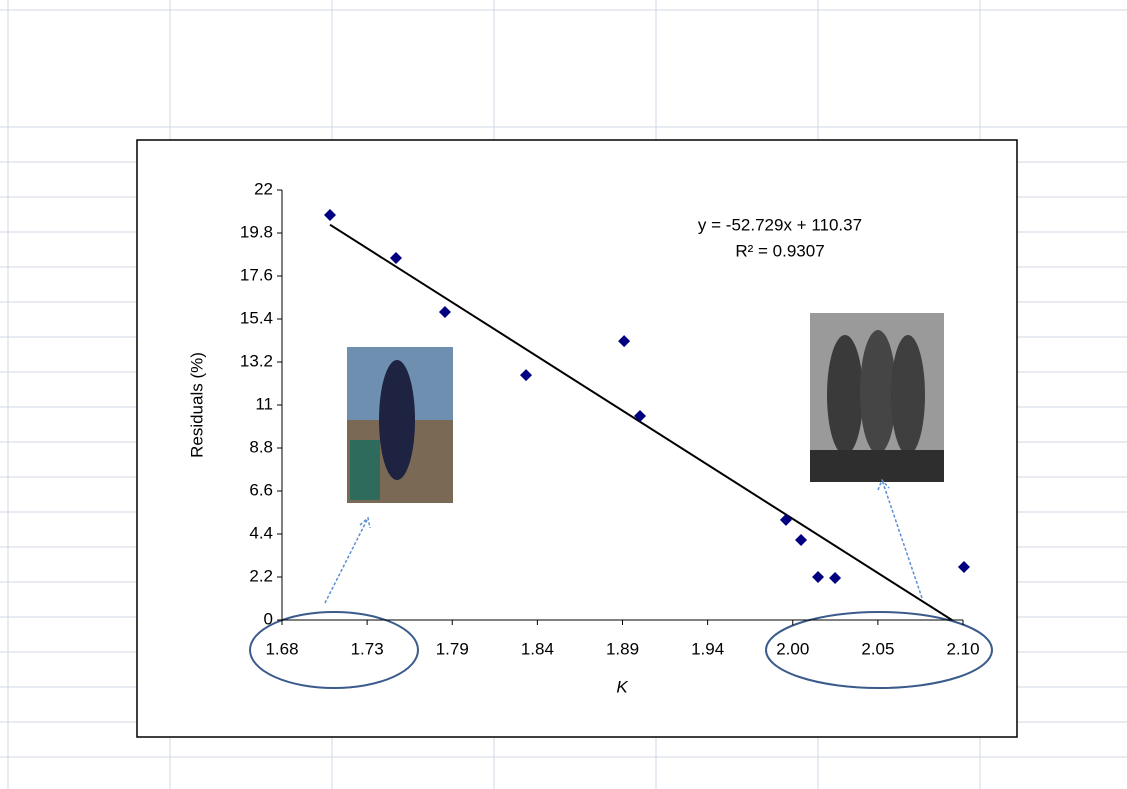 The width and height of the screenshot is (1127, 789). I want to click on arrows, so click(623, 541).